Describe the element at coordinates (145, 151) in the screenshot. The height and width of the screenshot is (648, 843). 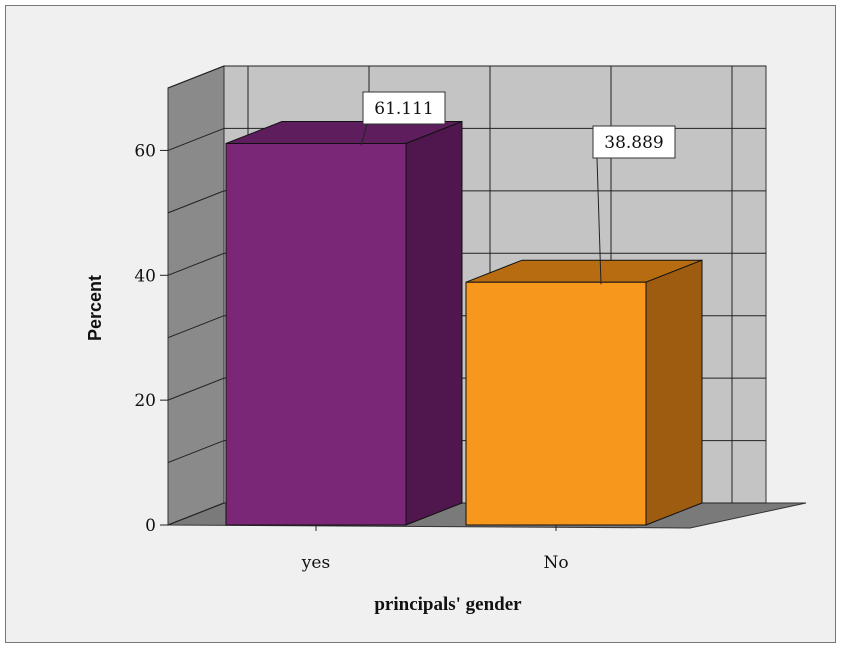
I see `y-tick-label: 60` at that location.